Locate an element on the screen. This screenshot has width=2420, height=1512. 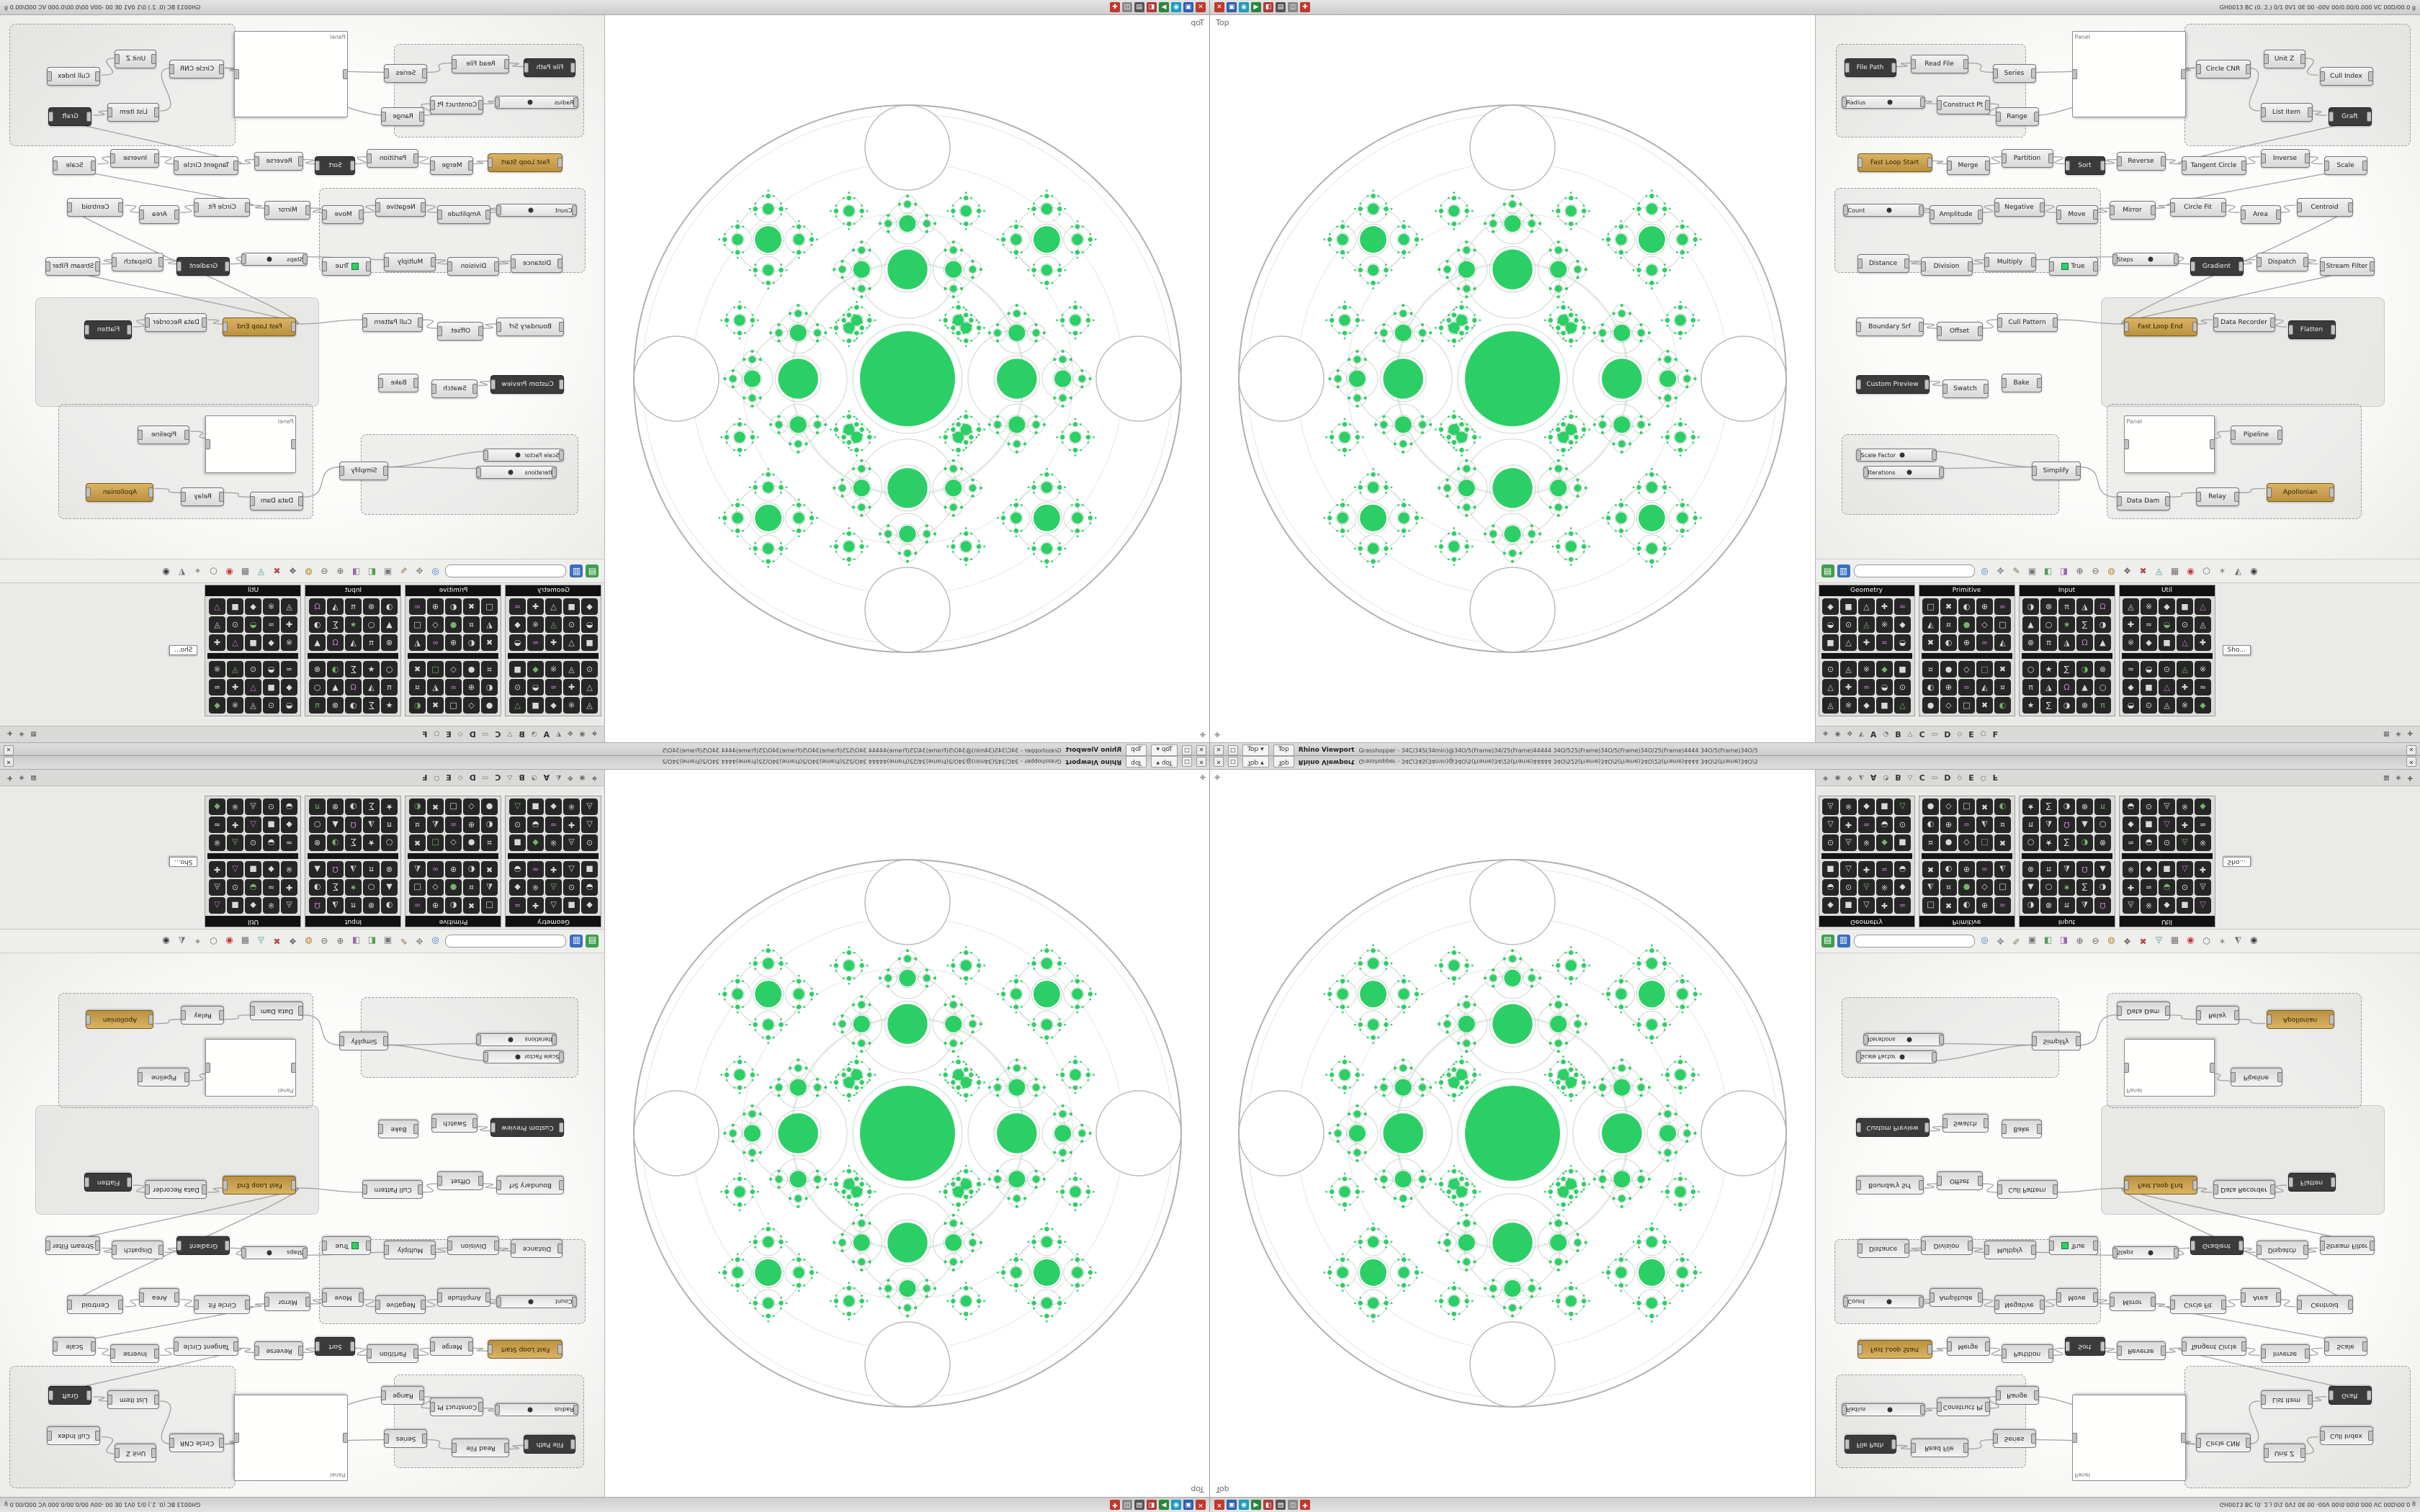
component-icon: ∞ is located at coordinates (453, 687).